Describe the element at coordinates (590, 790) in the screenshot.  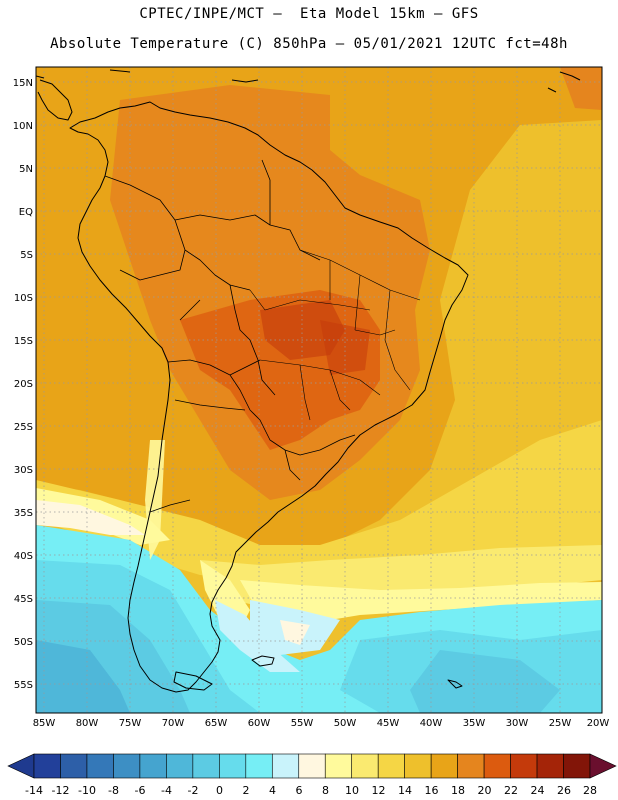
I see `colorbar-label: 28` at that location.